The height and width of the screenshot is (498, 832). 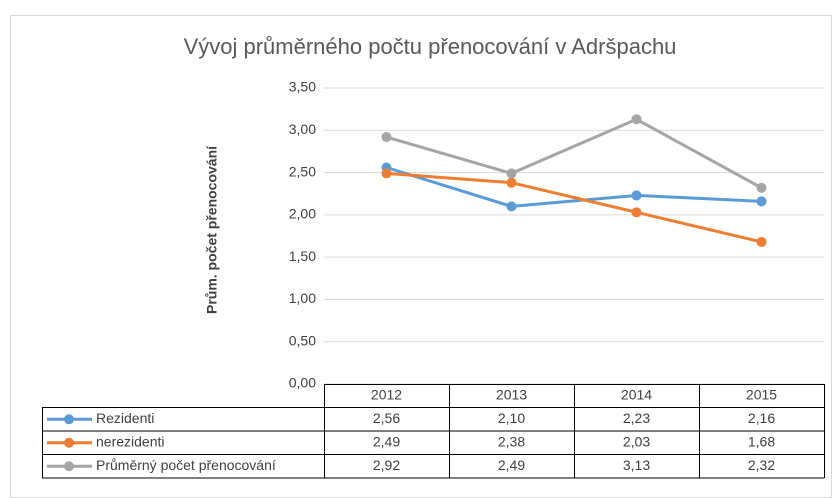 I want to click on y-tick-label: 1,00, so click(x=302, y=298).